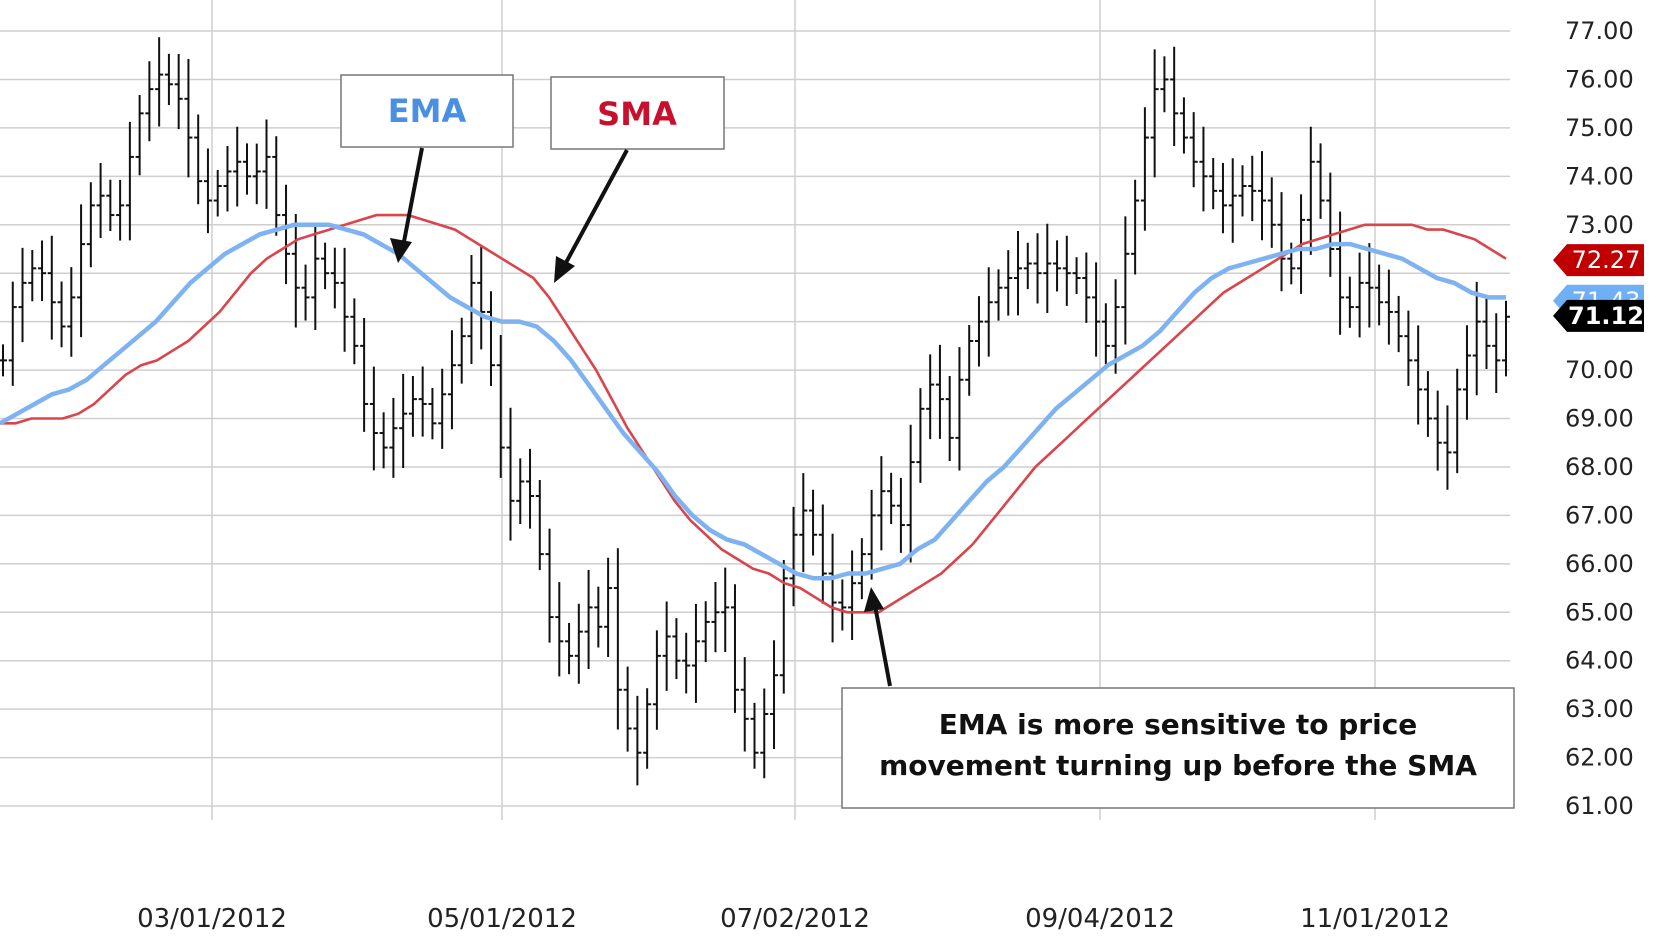 Image resolution: width=1662 pixels, height=944 pixels. Describe the element at coordinates (1606, 260) in the screenshot. I see `sma-value-text: 72.27` at that location.